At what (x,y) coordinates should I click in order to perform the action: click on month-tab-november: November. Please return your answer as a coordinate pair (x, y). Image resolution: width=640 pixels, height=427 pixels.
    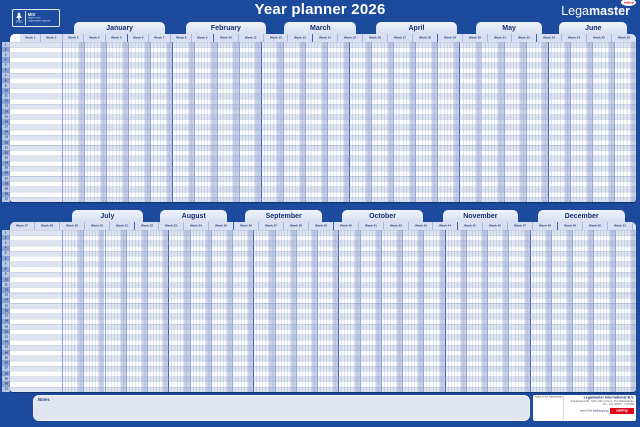
    Looking at the image, I should click on (480, 216).